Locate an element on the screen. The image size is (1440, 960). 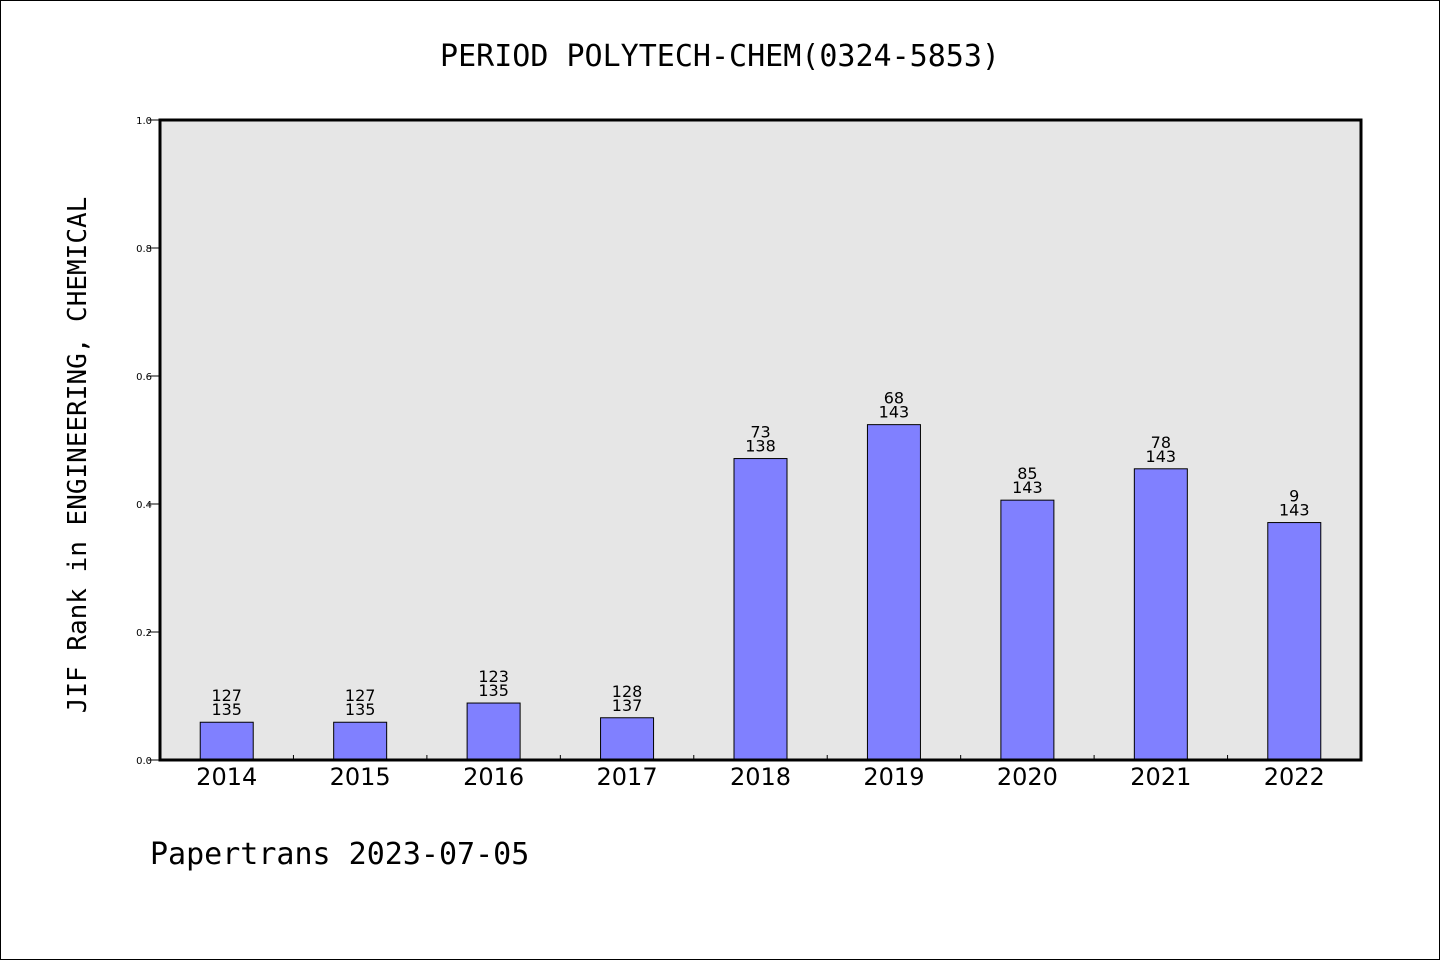
y-tick-label: 1.0 is located at coordinates (144, 121).